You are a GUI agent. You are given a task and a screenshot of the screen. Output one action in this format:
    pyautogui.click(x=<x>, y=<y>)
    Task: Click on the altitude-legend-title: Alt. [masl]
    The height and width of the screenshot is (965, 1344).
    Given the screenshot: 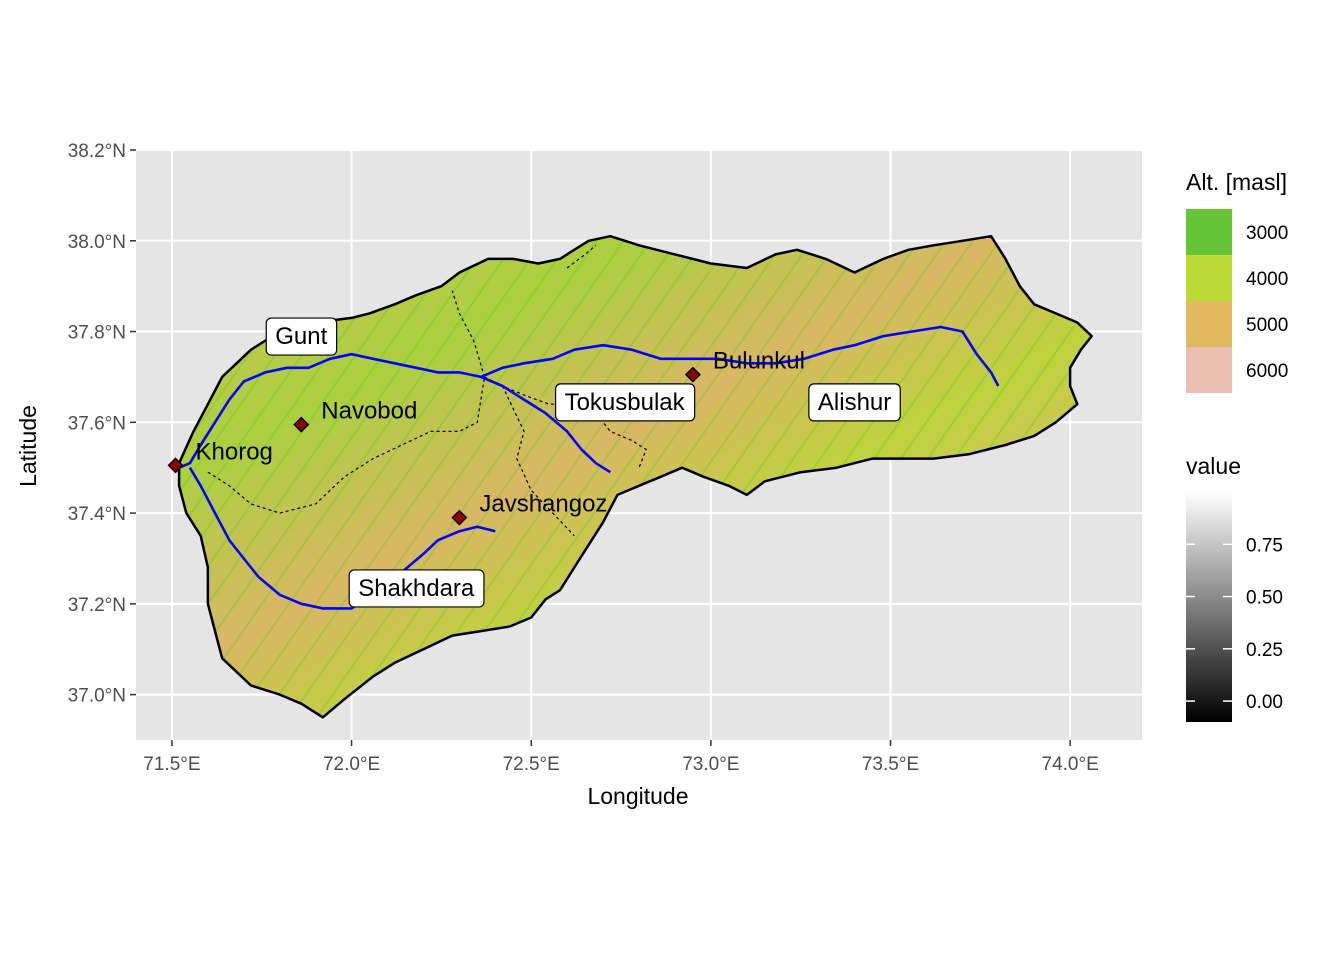 What is the action you would take?
    pyautogui.click(x=1236, y=182)
    